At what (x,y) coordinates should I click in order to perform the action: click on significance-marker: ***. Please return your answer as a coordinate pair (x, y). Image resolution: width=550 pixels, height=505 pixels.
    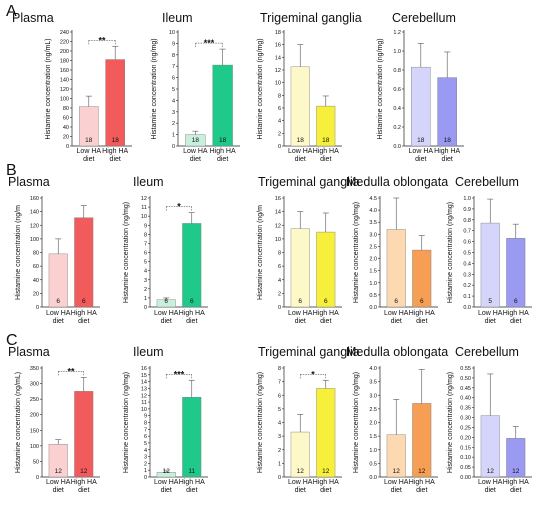
    Looking at the image, I should click on (209, 43).